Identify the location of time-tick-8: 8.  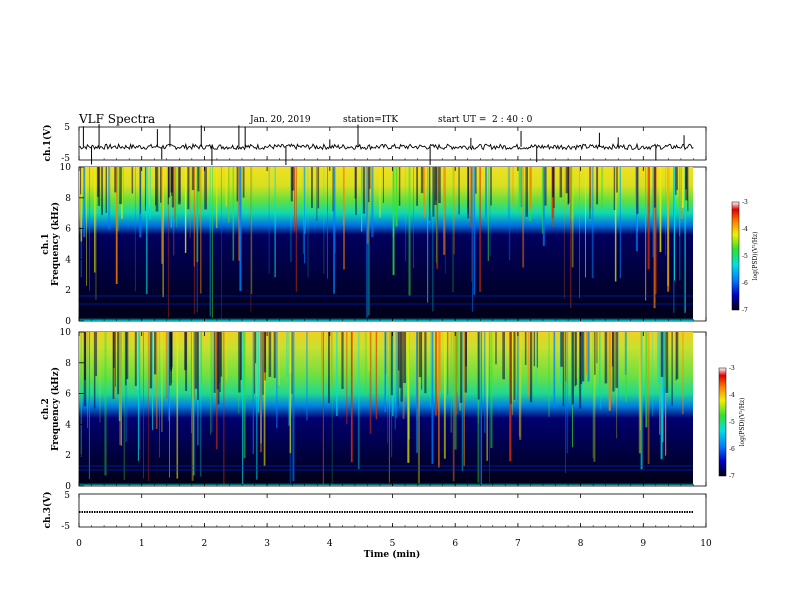
(581, 544).